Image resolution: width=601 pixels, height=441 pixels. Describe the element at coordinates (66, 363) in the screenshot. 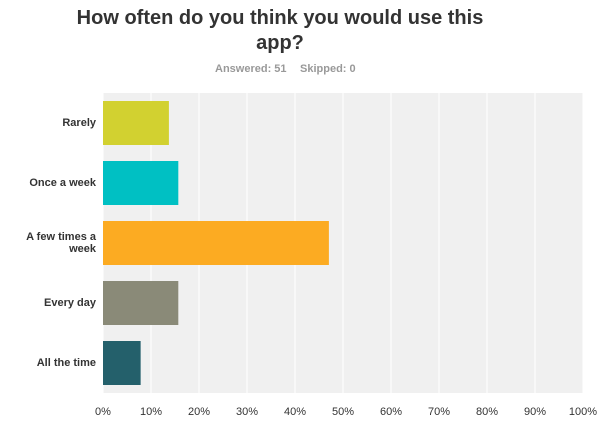

I see `y-tick-label: All the time` at that location.